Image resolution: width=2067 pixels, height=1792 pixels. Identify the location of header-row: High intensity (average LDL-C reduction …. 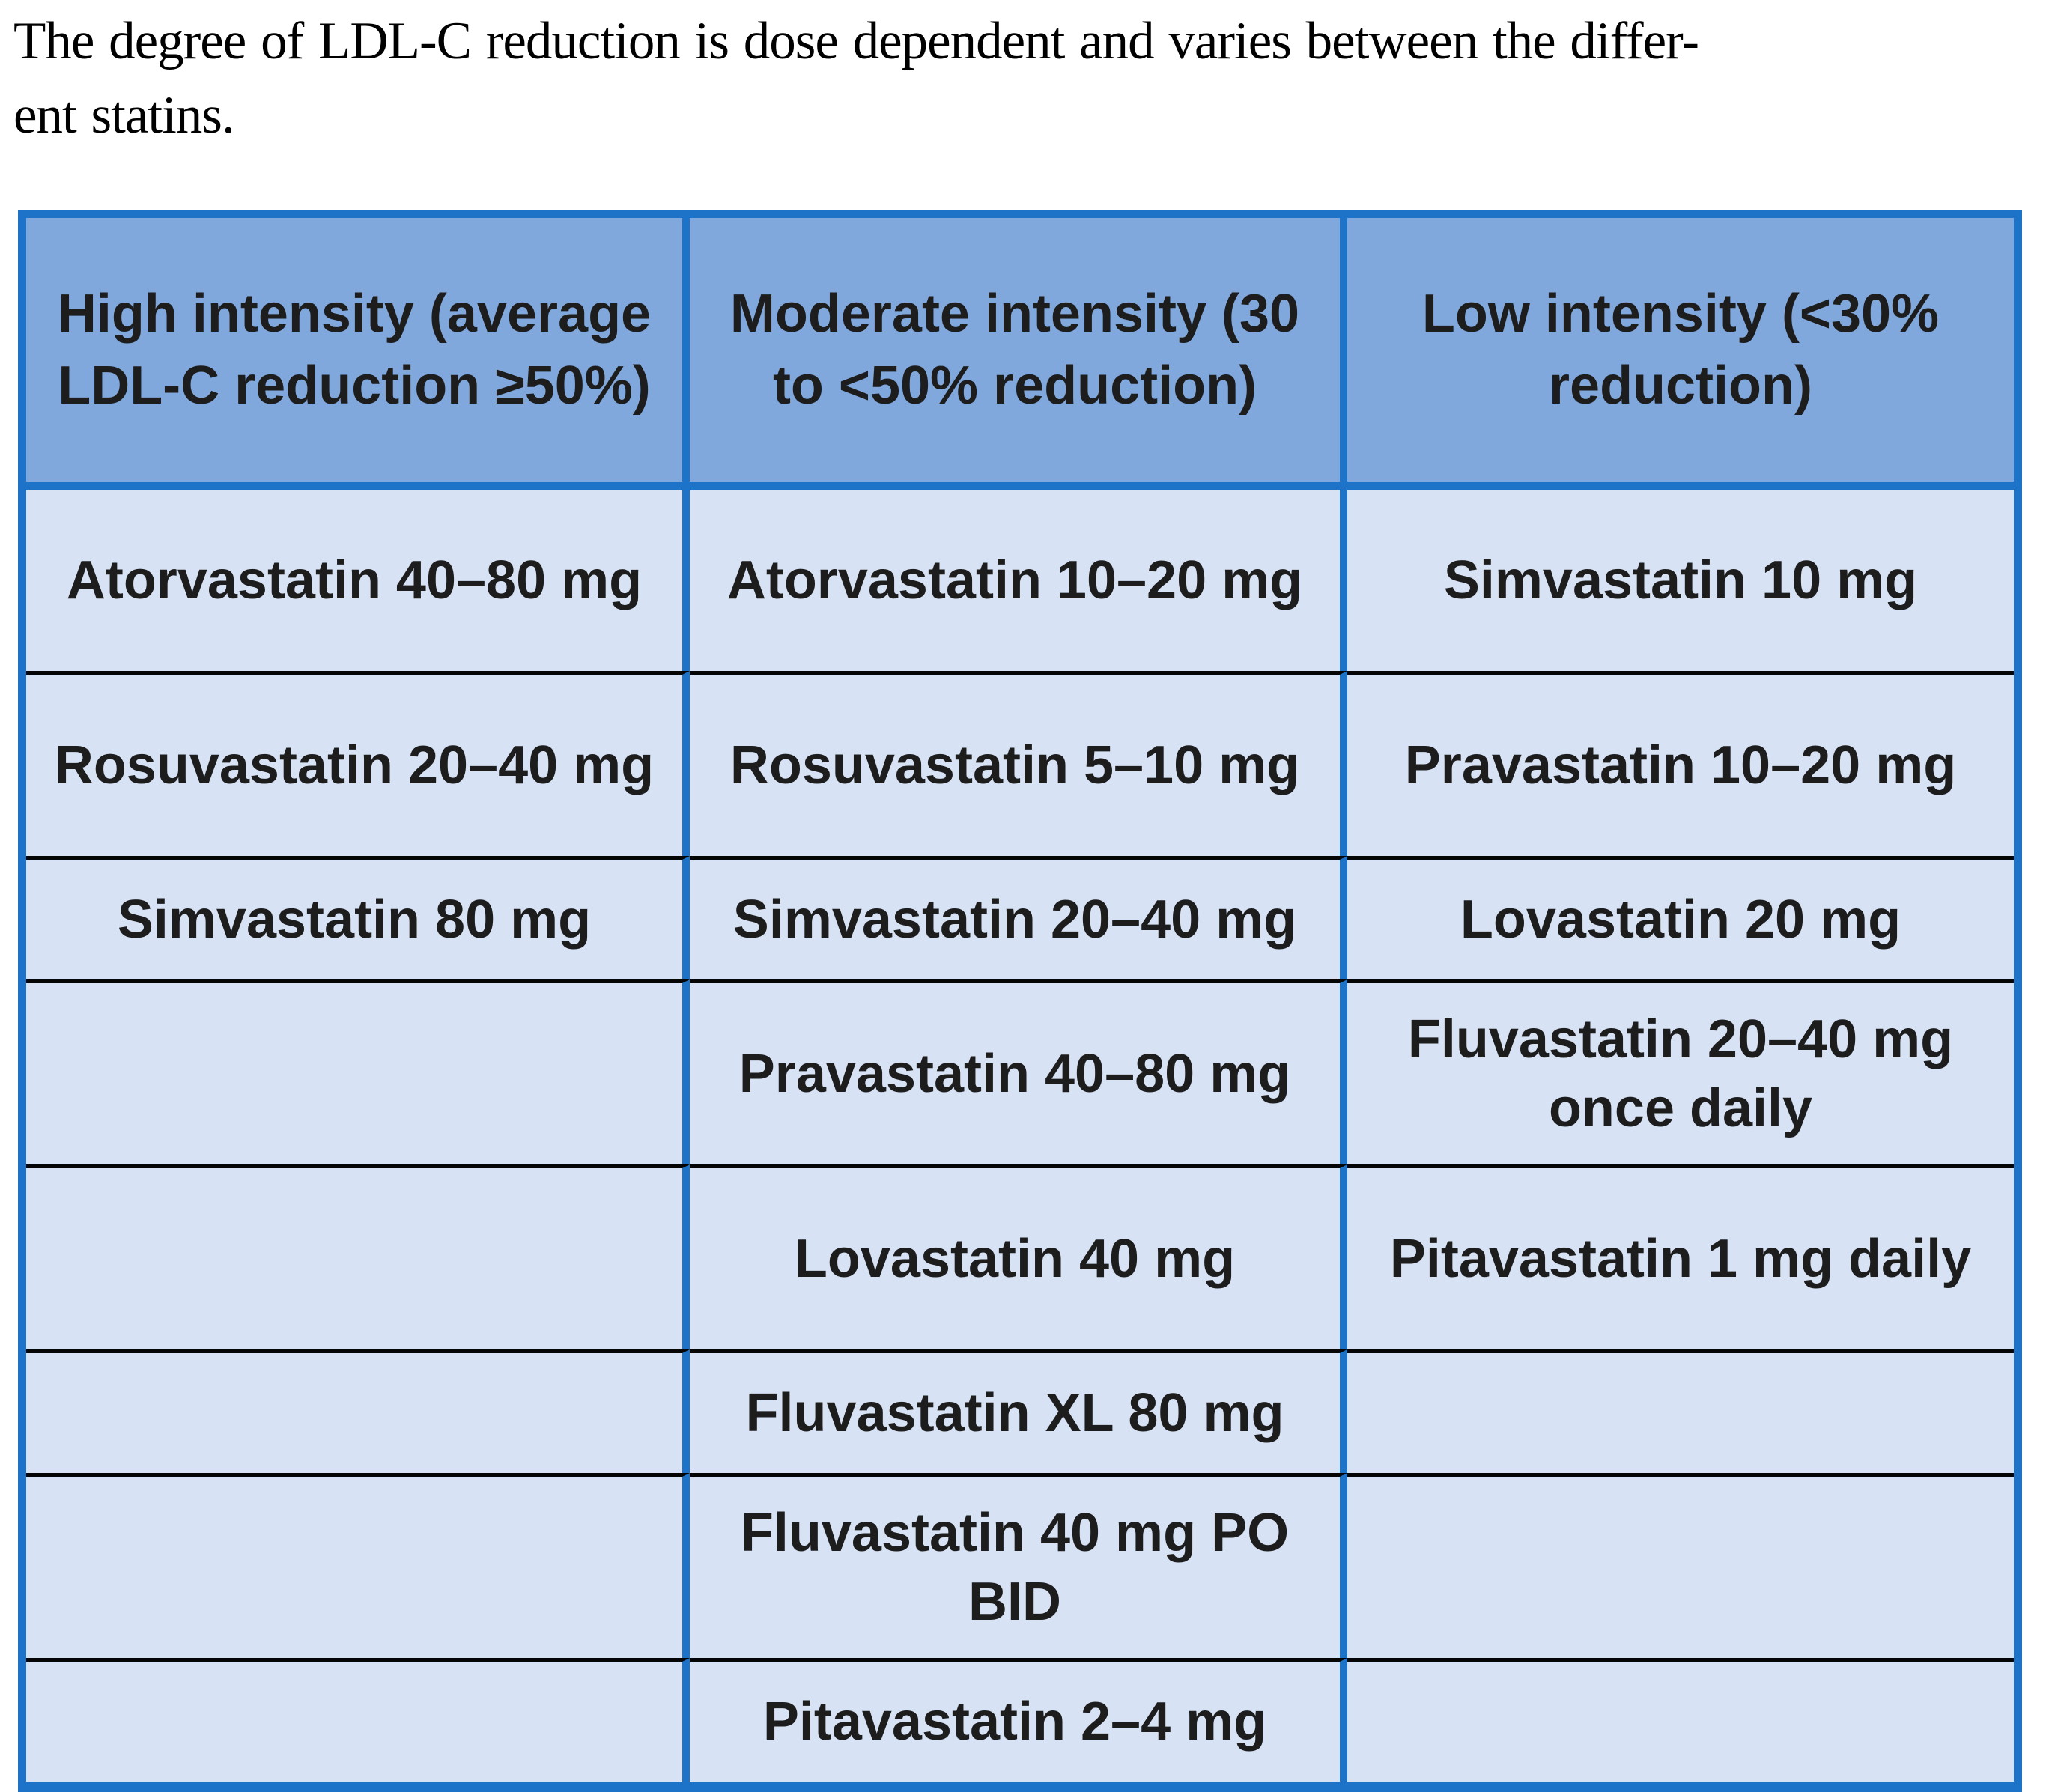
(1020, 354).